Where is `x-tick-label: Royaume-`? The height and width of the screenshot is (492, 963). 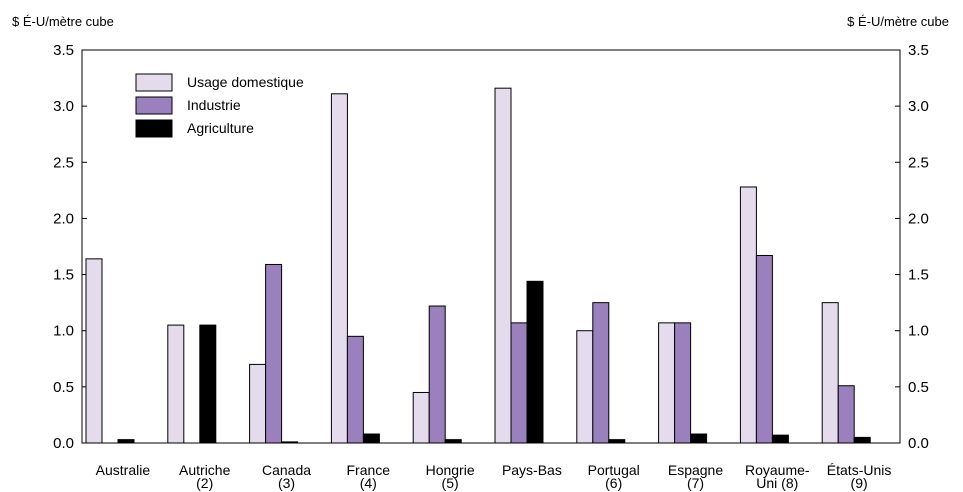 x-tick-label: Royaume- is located at coordinates (777, 470).